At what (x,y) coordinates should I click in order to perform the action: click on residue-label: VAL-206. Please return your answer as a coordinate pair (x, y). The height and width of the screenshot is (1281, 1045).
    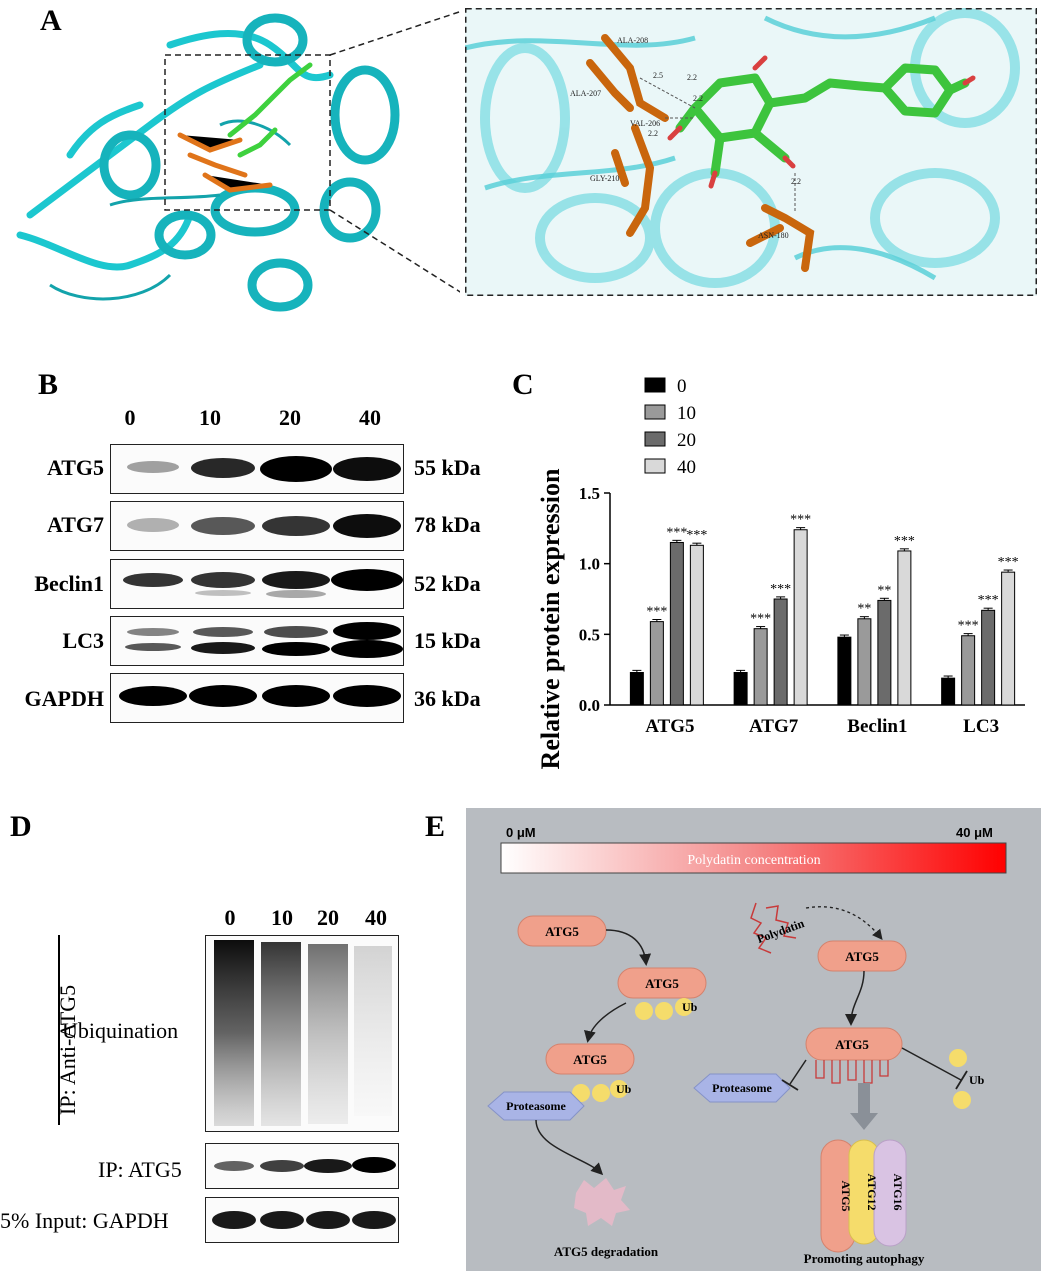
    Looking at the image, I should click on (645, 123).